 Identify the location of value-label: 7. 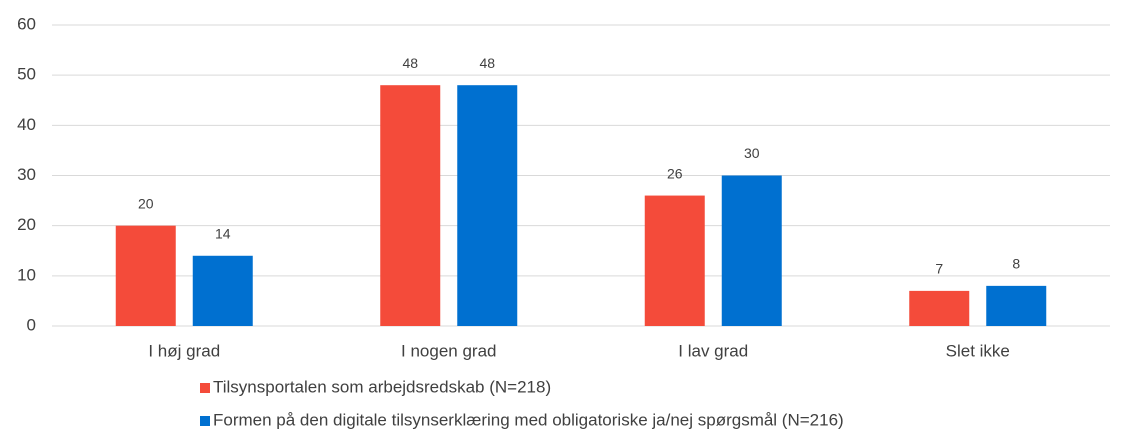
(939, 269).